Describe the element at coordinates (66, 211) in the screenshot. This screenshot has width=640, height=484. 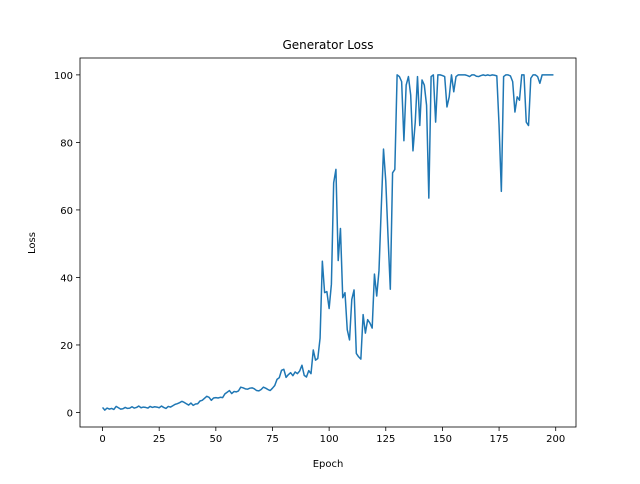
I see `y-tick-label: 60` at that location.